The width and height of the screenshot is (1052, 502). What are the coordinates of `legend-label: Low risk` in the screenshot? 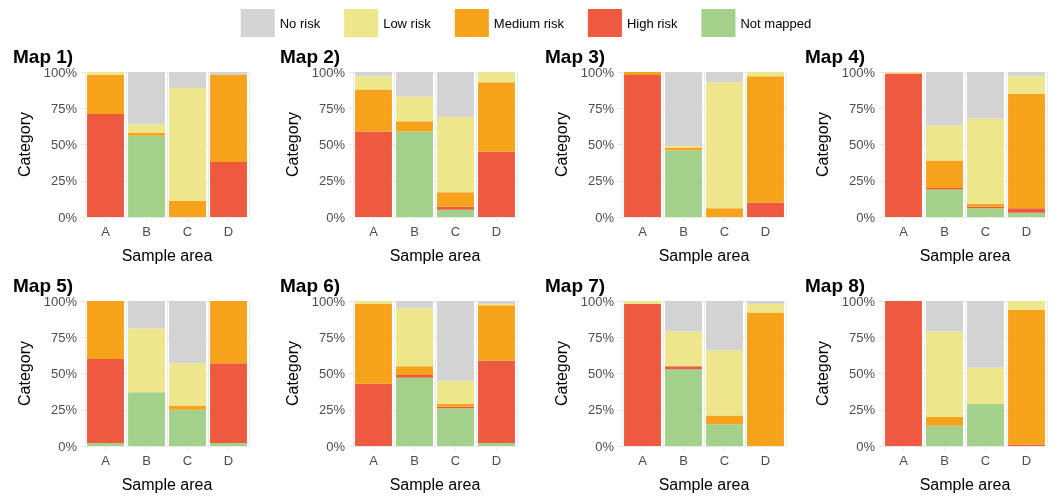 It's located at (407, 23).